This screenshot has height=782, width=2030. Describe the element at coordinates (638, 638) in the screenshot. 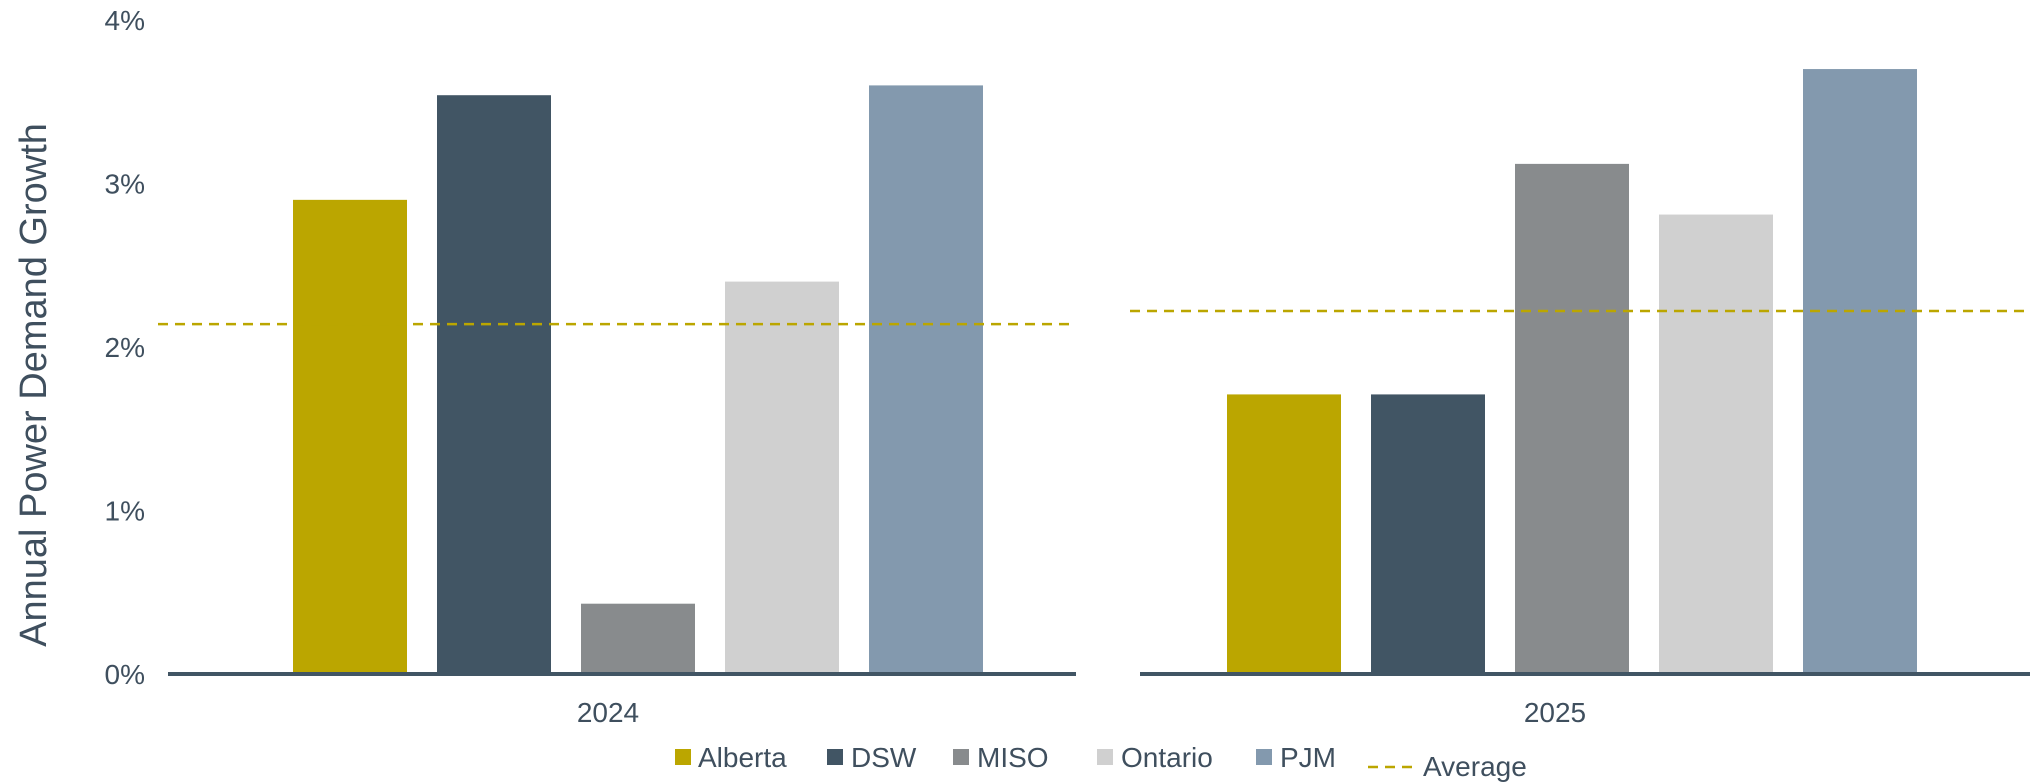

I see `bar-2024-miso` at that location.